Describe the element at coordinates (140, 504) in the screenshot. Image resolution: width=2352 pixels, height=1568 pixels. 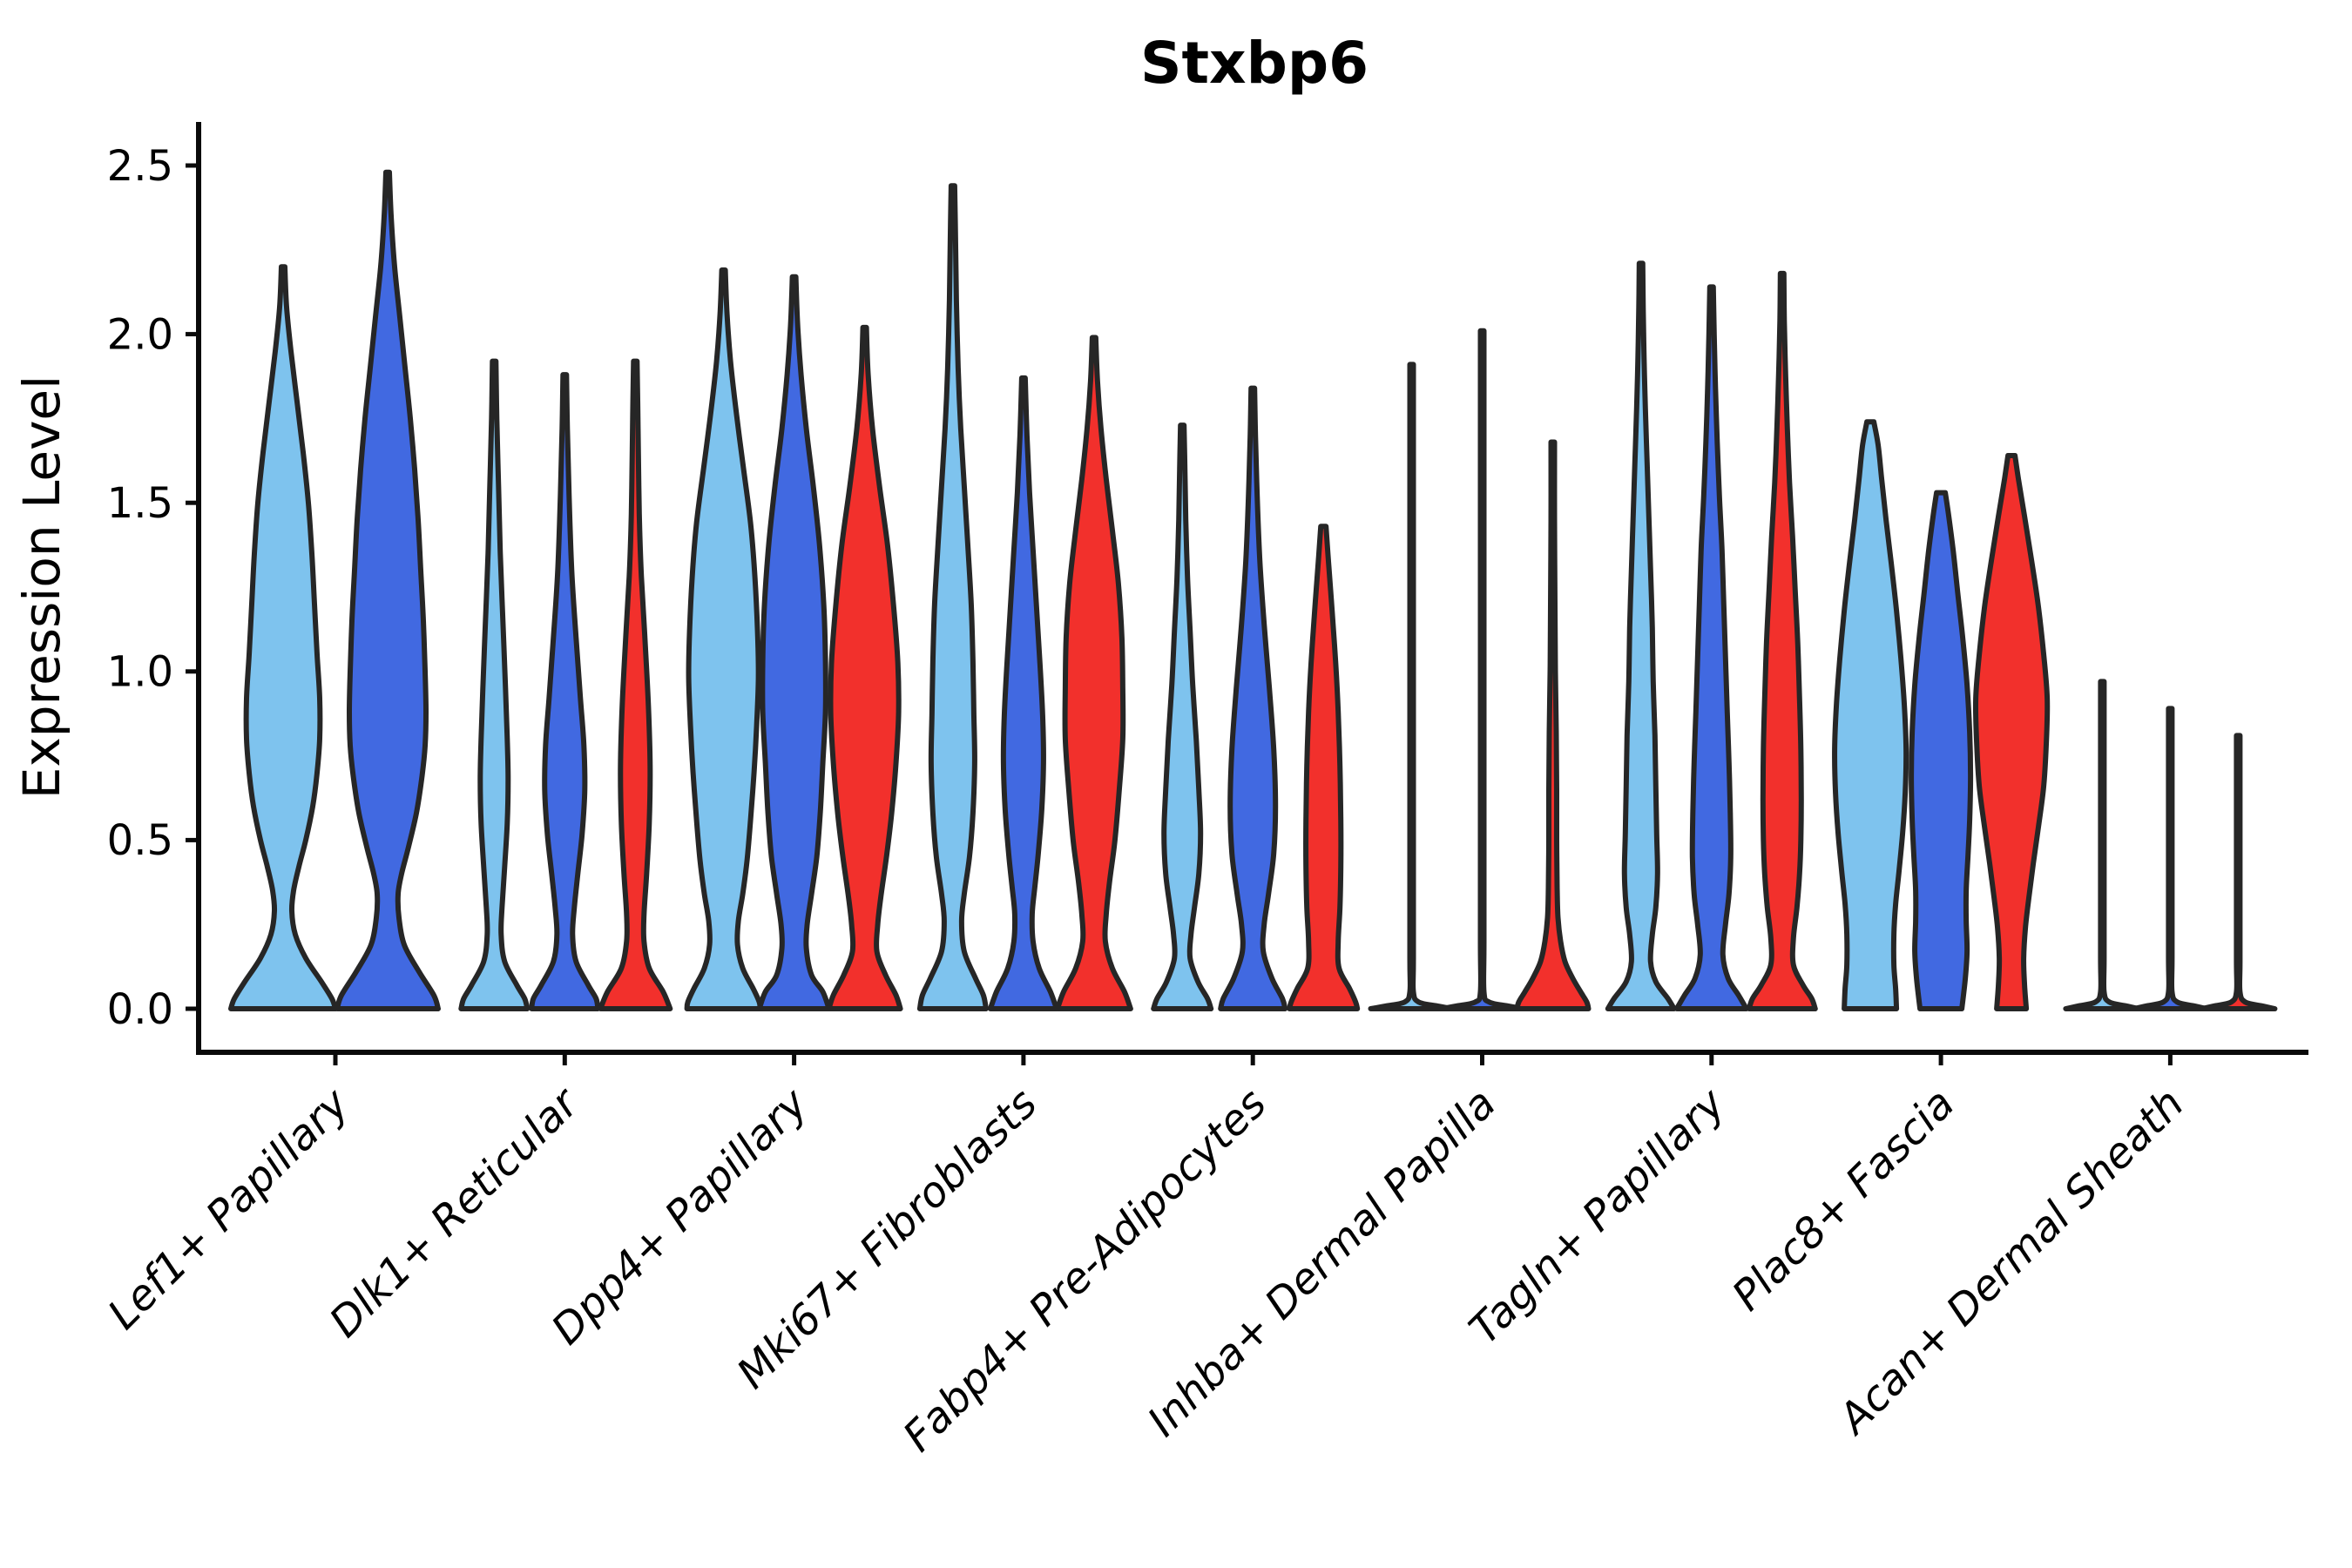
I see `y-tick-label-1.5: 1.5` at that location.